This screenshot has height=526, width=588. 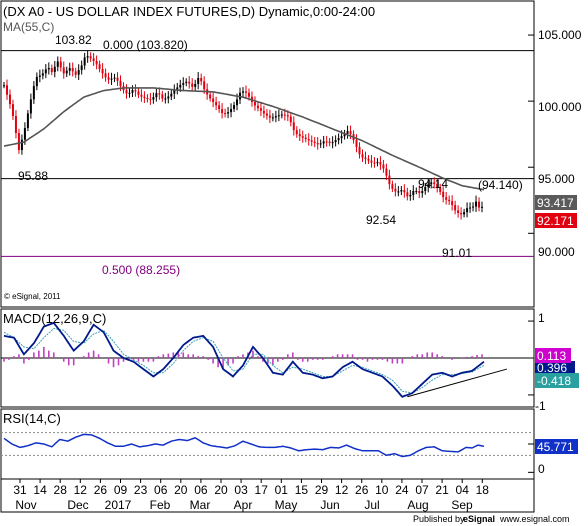 What do you see at coordinates (402, 490) in the screenshot?
I see `date-tick-label: 24` at bounding box center [402, 490].